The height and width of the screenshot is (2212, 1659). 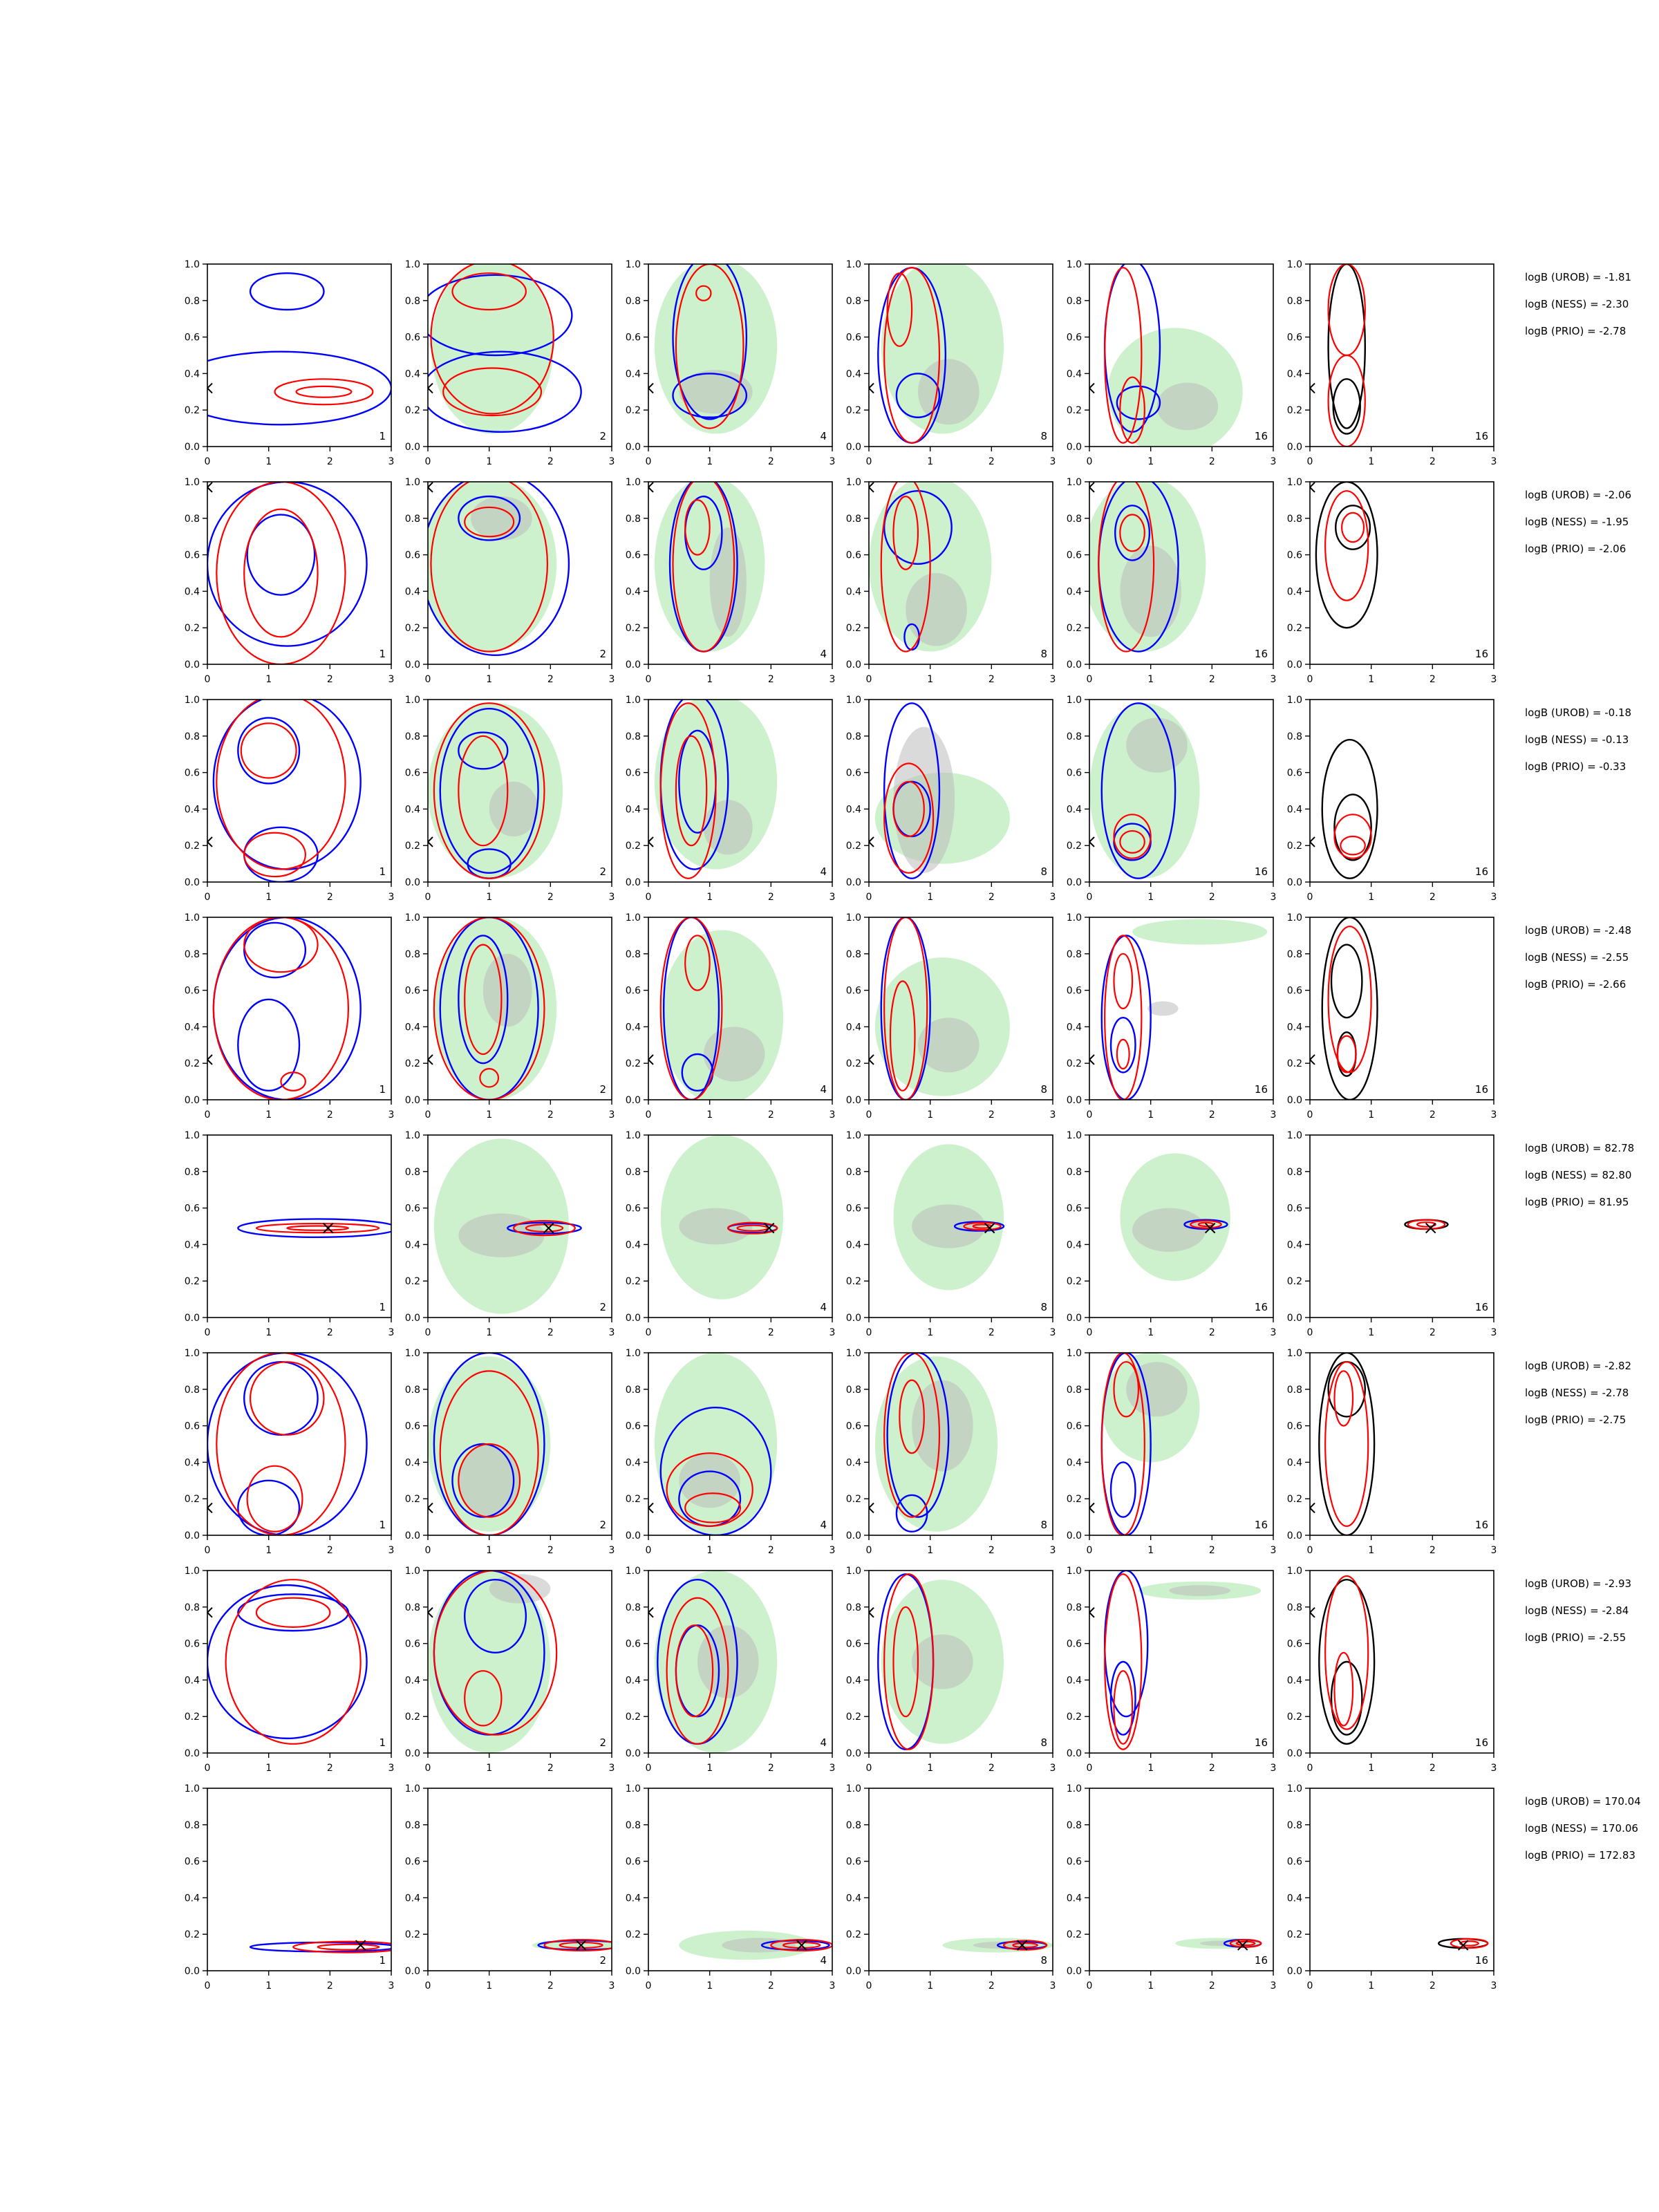 I want to click on panel-r6-c2: 0 1 2 3 0.0 0.2 0.4 0.6 0.8 1.0 2, so click(x=510, y=1452).